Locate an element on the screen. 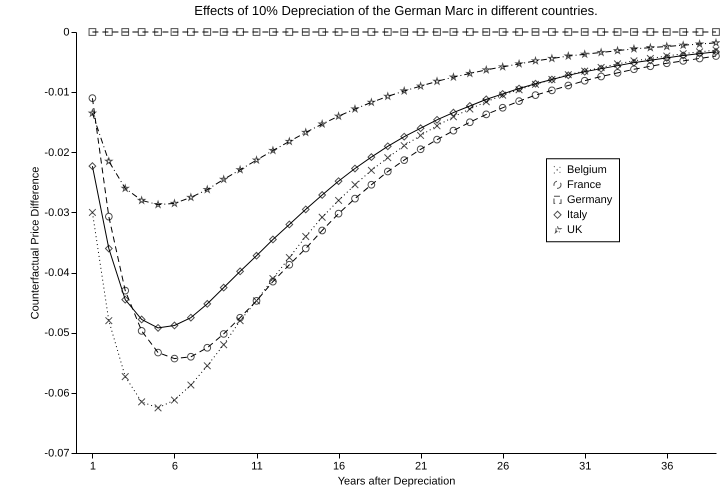  x-tick-label: 6 is located at coordinates (175, 466).